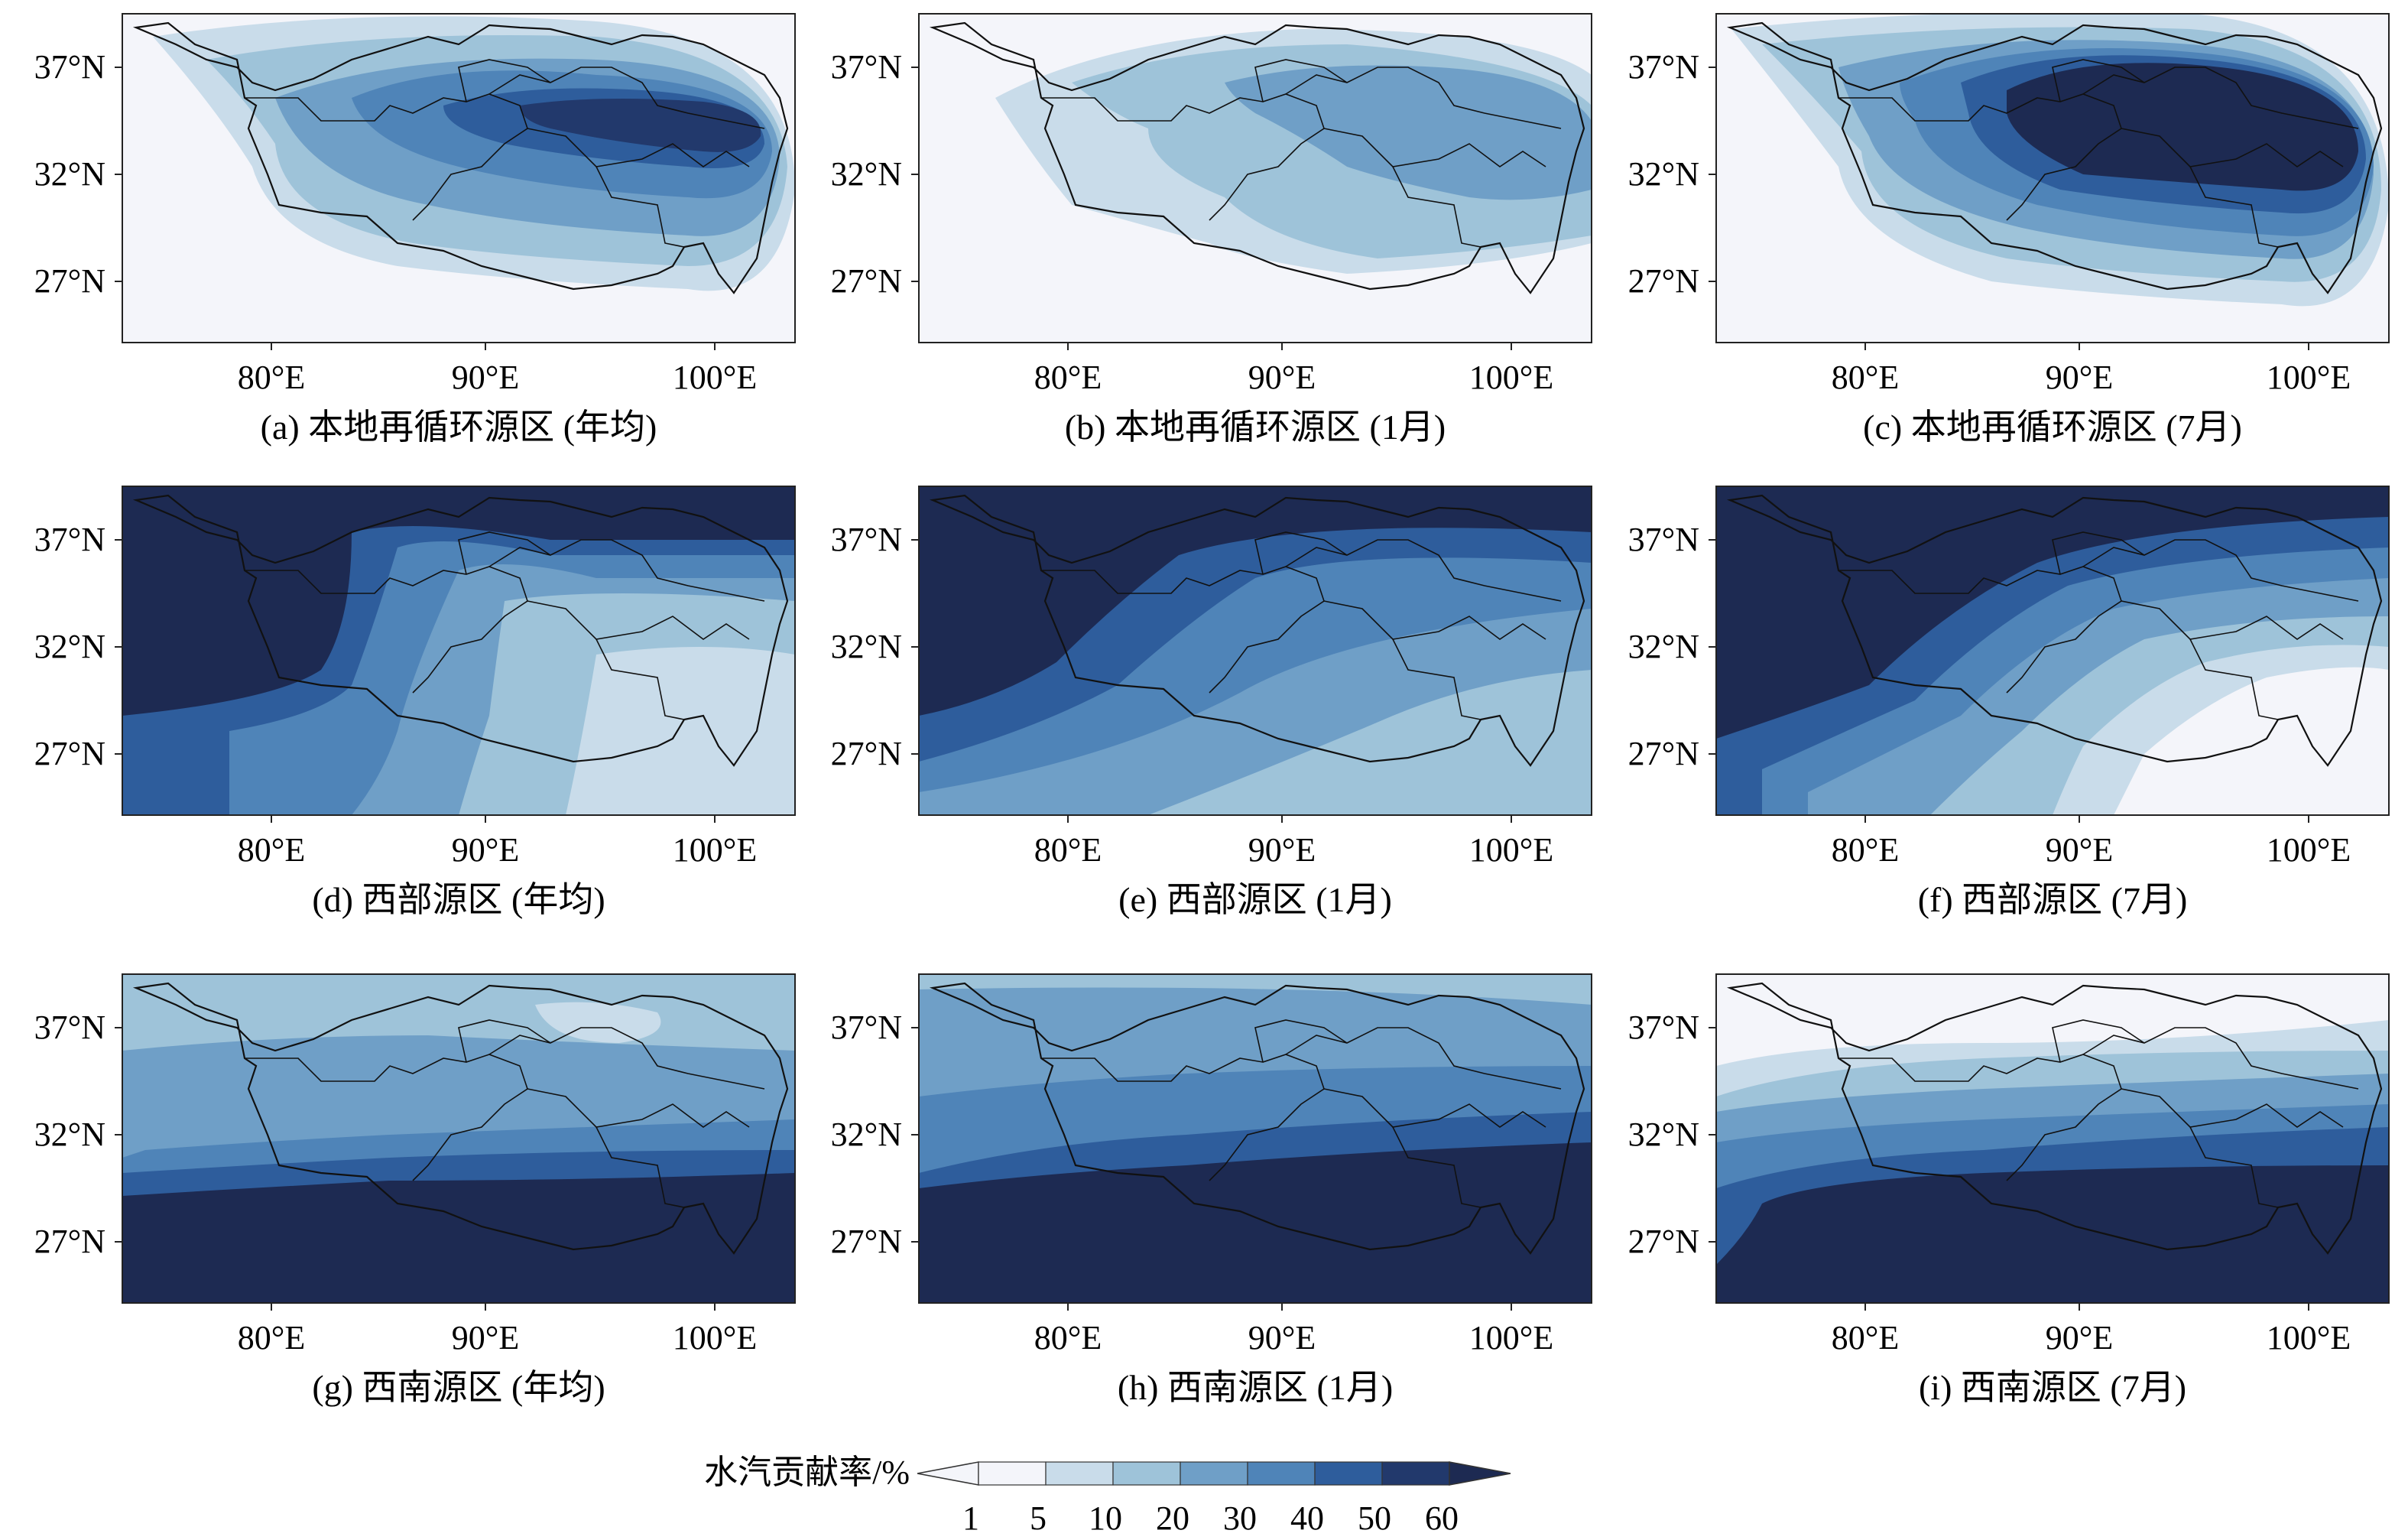  Describe the element at coordinates (1480, 1473) in the screenshot. I see `colorbar-extend-high` at that location.